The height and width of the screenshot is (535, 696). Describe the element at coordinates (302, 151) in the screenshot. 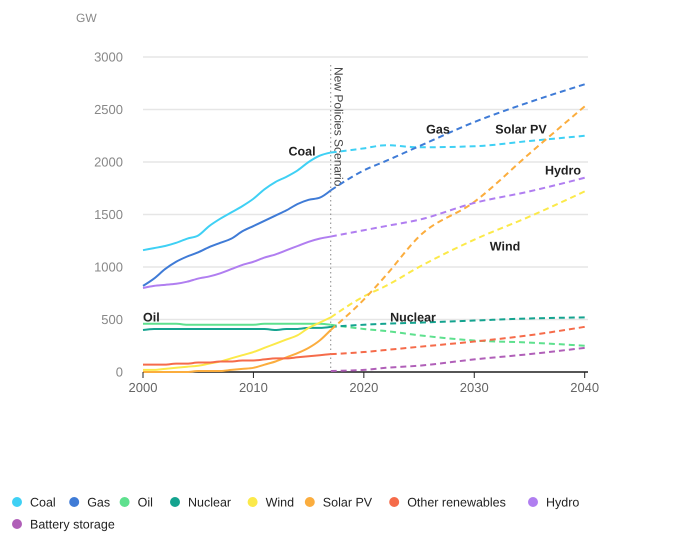

I see `text: Coal` at that location.